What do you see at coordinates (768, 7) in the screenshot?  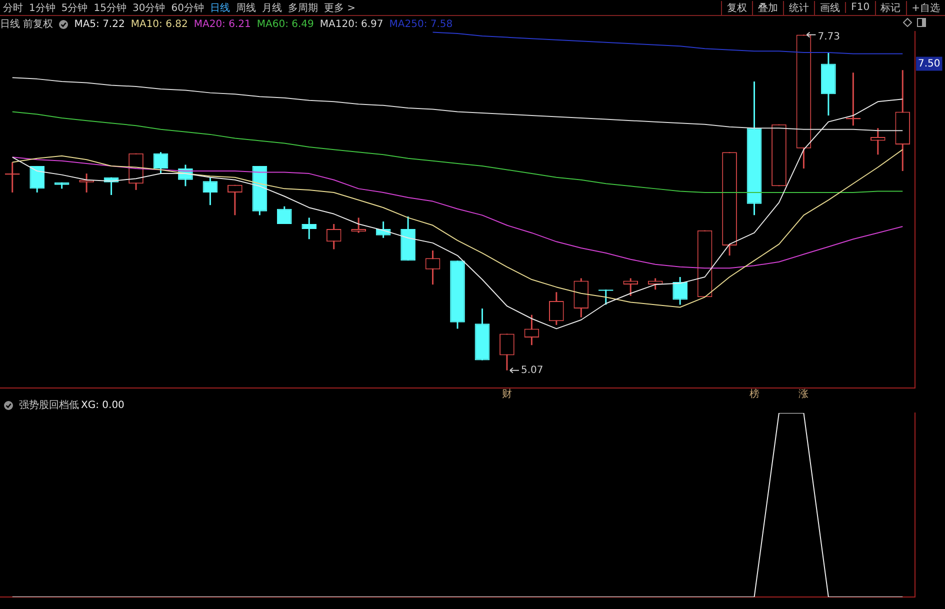 I see `text: 叠加` at bounding box center [768, 7].